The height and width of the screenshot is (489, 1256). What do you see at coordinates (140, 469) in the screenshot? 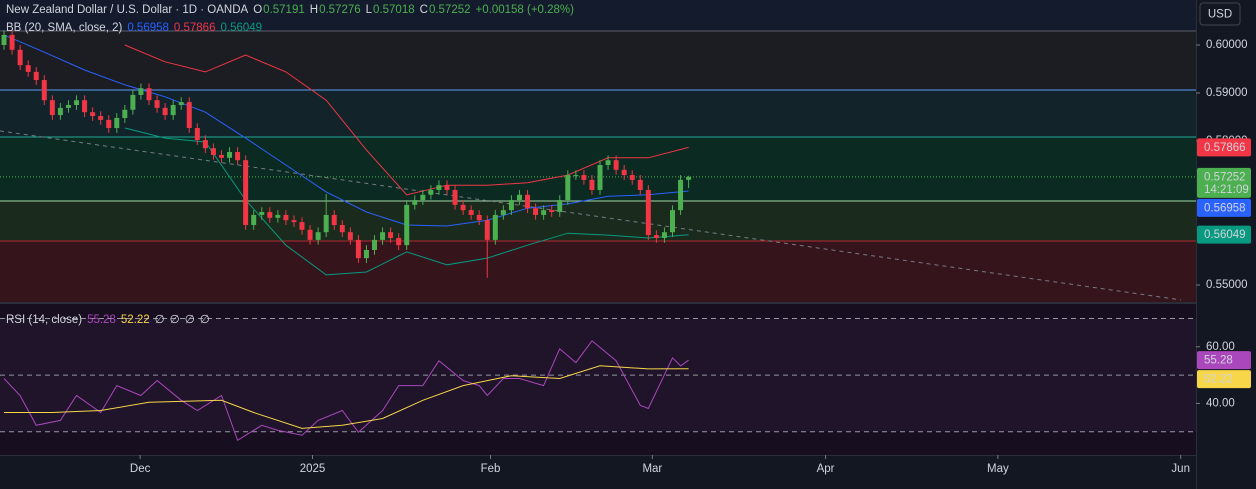
I see `x-tick-label: Dec` at bounding box center [140, 469].